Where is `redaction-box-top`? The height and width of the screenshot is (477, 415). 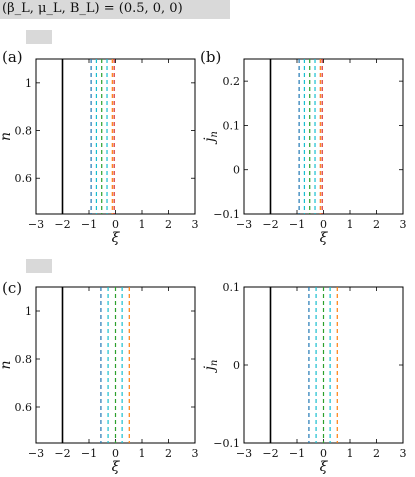 redaction-box-top is located at coordinates (39, 37).